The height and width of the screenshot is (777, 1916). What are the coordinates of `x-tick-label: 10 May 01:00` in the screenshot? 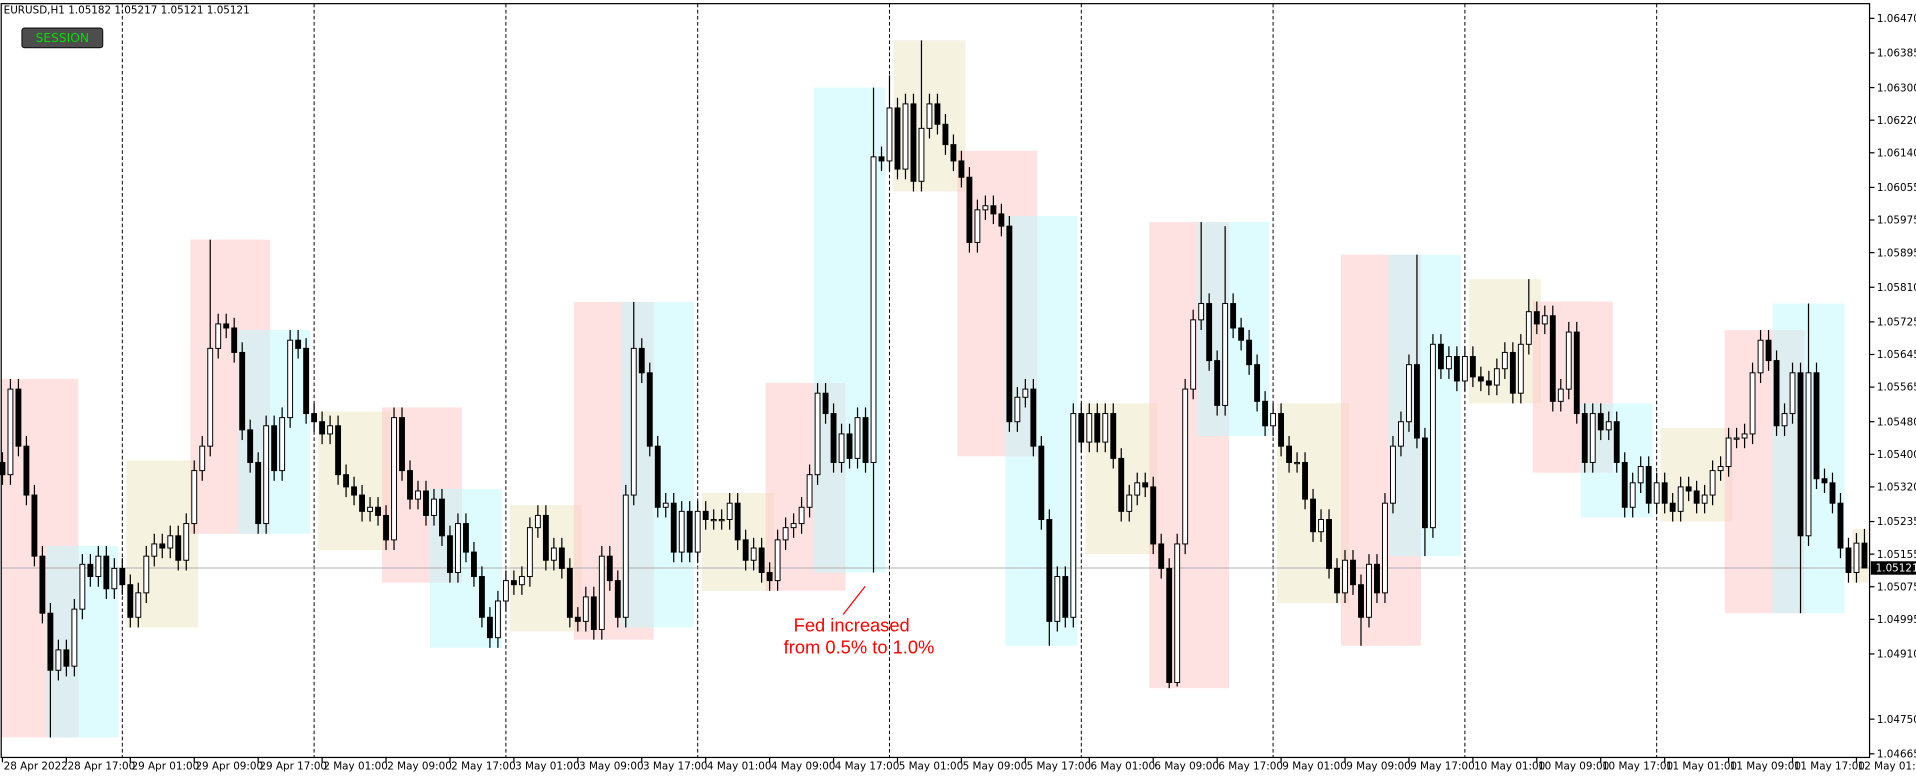 It's located at (1509, 767).